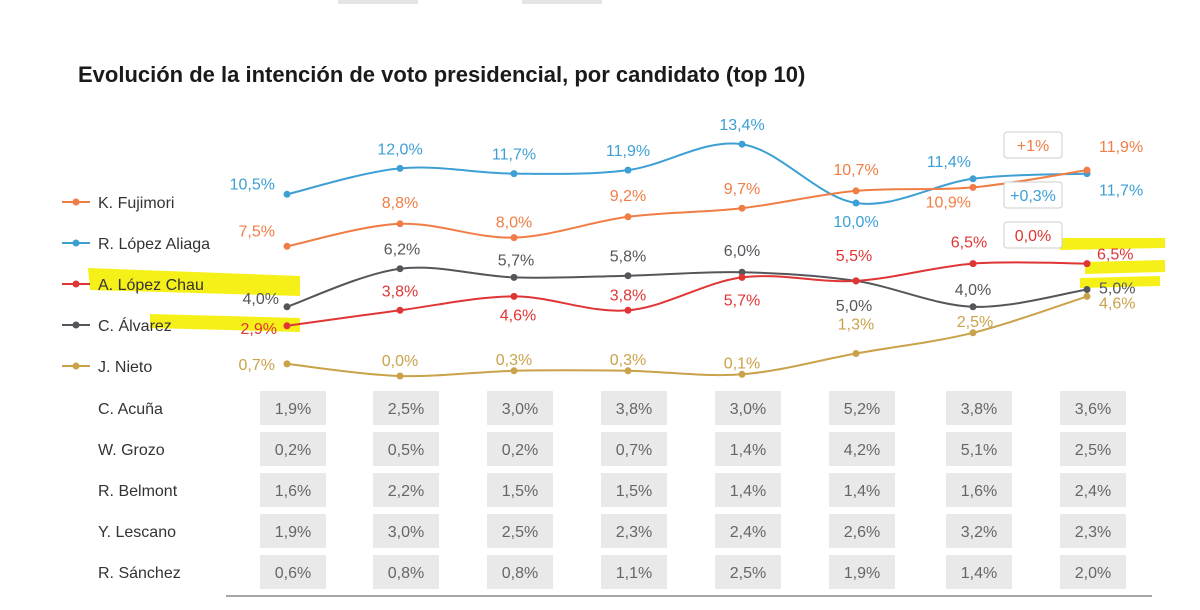 This screenshot has height=610, width=1200. I want to click on data-label-a-l-pez-chau-1: 3,8%, so click(400, 291).